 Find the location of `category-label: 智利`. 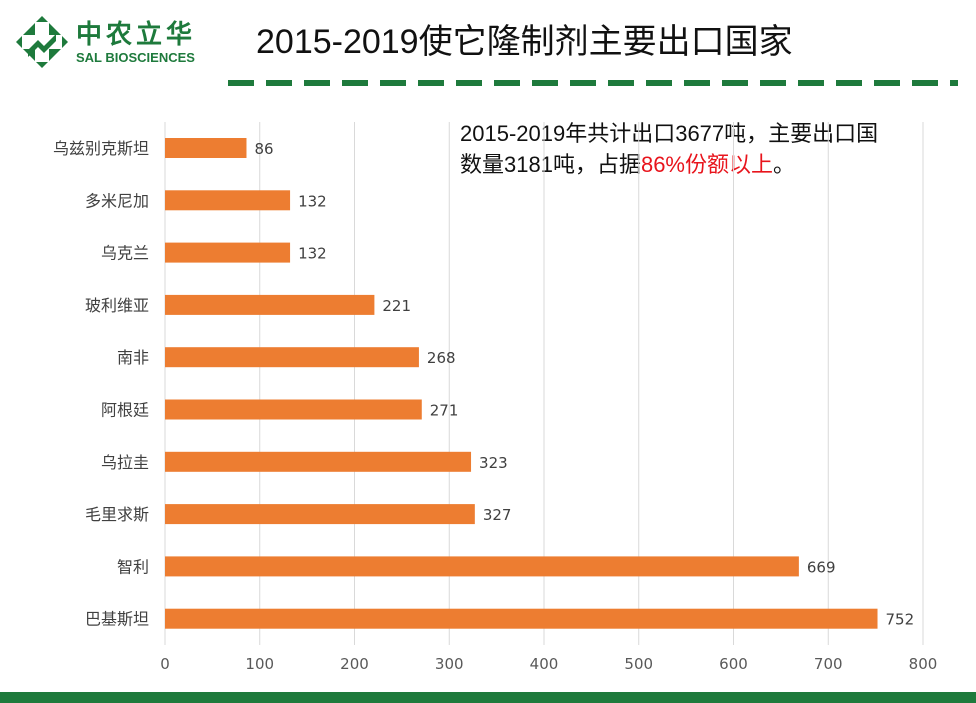

category-label: 智利 is located at coordinates (133, 566).